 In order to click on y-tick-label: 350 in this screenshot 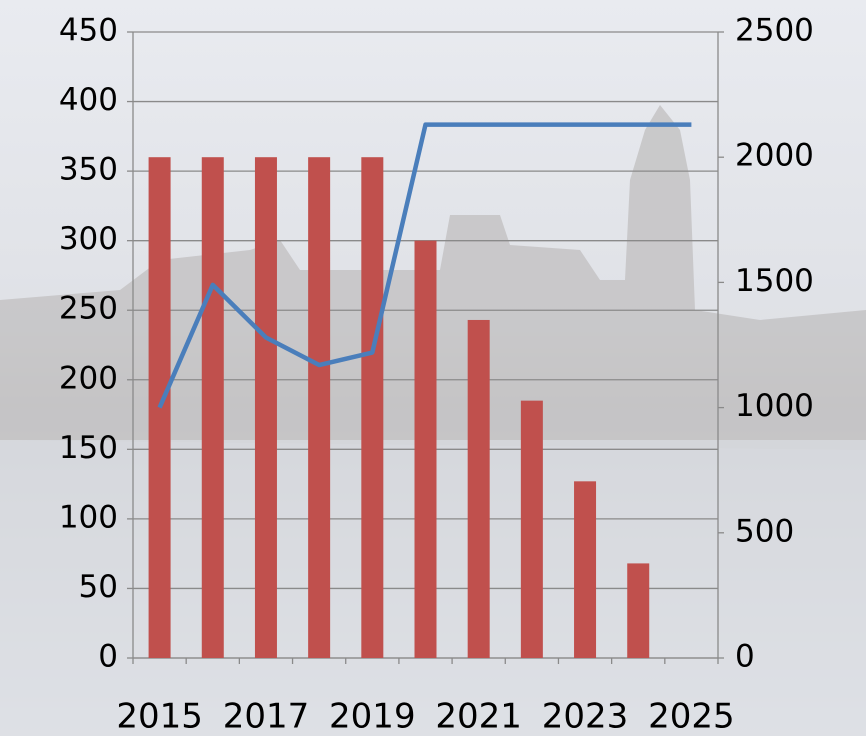, I will do `click(88, 170)`.